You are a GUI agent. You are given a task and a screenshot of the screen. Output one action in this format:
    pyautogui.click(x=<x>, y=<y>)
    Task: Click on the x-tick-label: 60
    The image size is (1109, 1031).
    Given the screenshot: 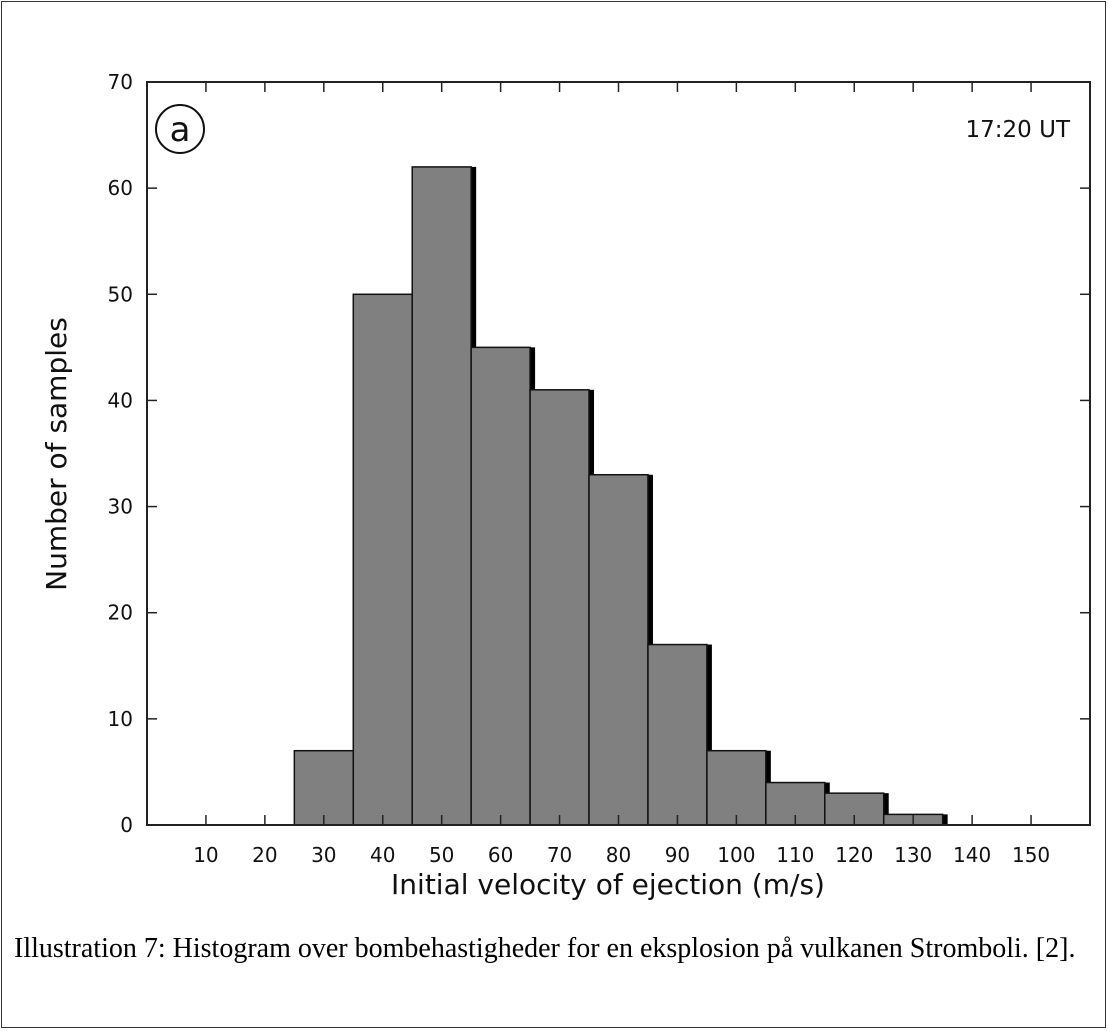 What is the action you would take?
    pyautogui.click(x=500, y=855)
    